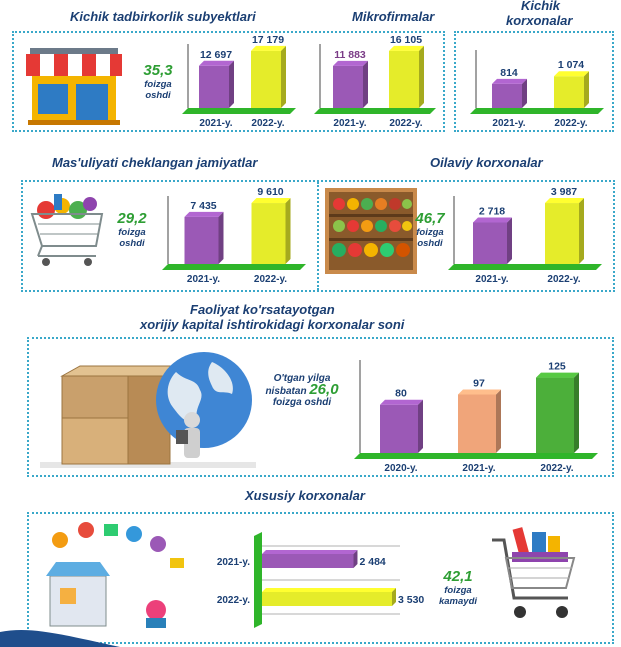  What do you see at coordinates (399, 428) in the screenshot?
I see `bar-2020-y.` at bounding box center [399, 428].